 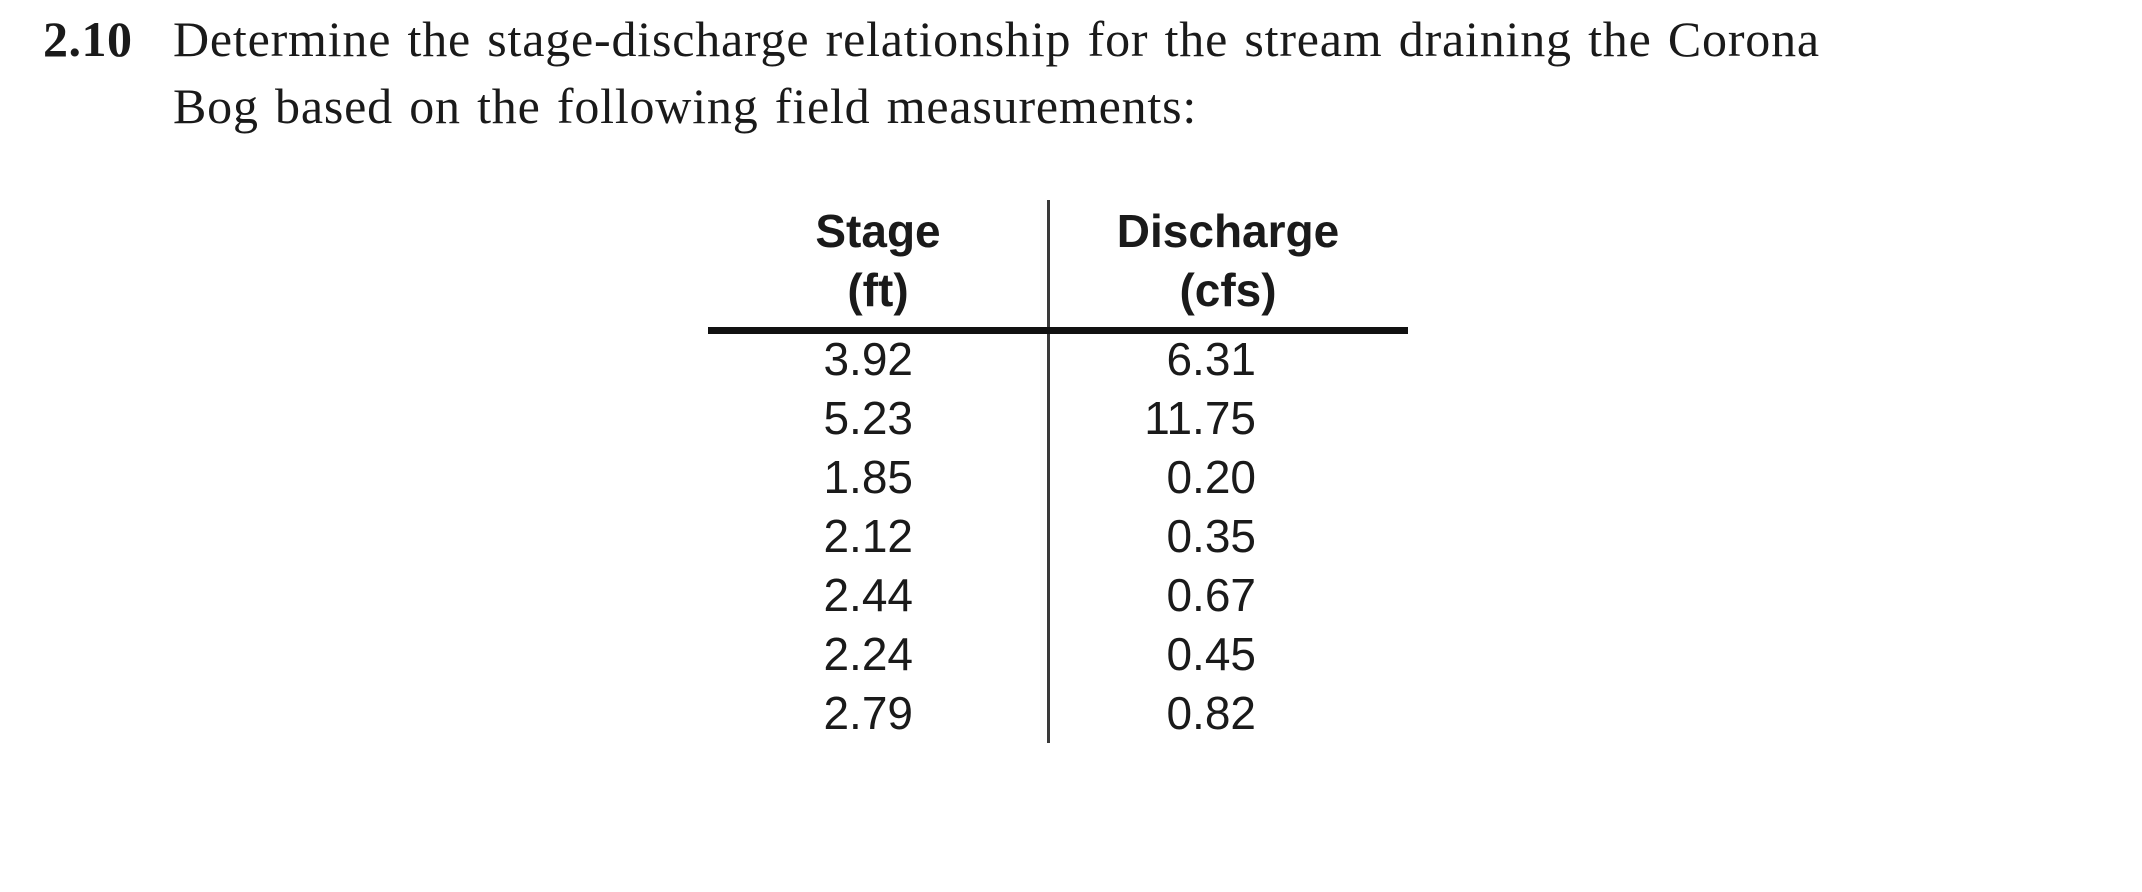 What do you see at coordinates (1228, 290) in the screenshot?
I see `discharge-column-unit: (cfs)` at bounding box center [1228, 290].